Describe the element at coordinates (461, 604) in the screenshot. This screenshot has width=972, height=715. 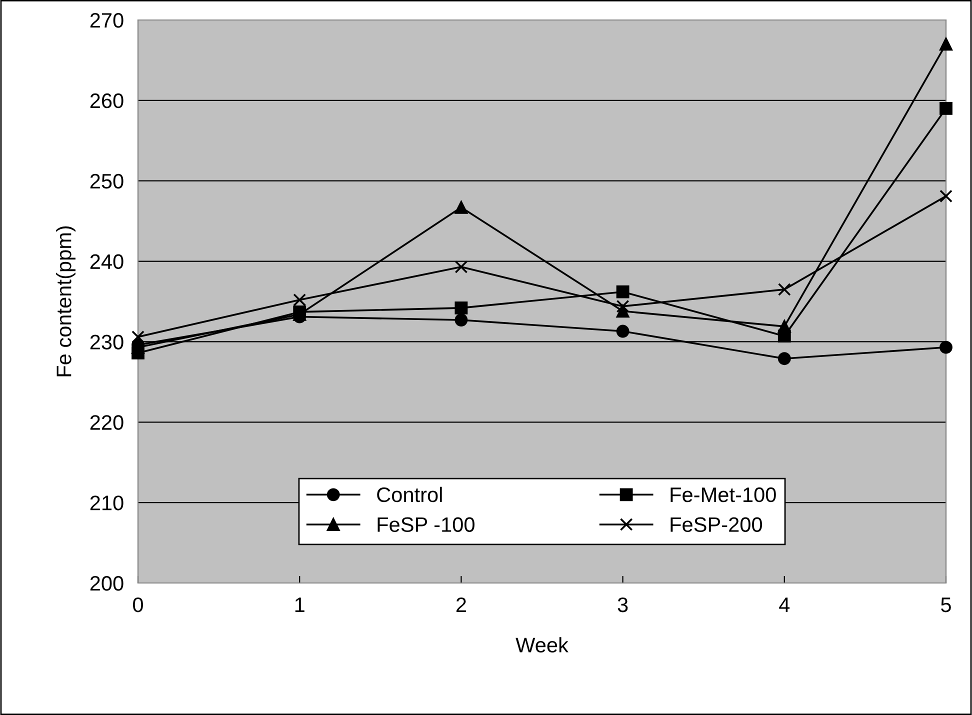
I see `x-tick-label: 2` at that location.